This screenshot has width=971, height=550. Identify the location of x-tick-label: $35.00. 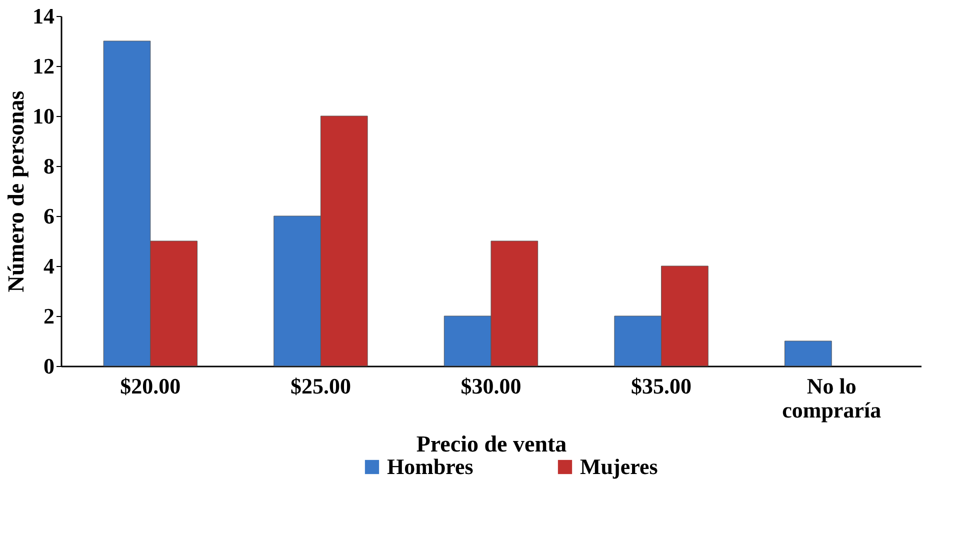
(661, 386).